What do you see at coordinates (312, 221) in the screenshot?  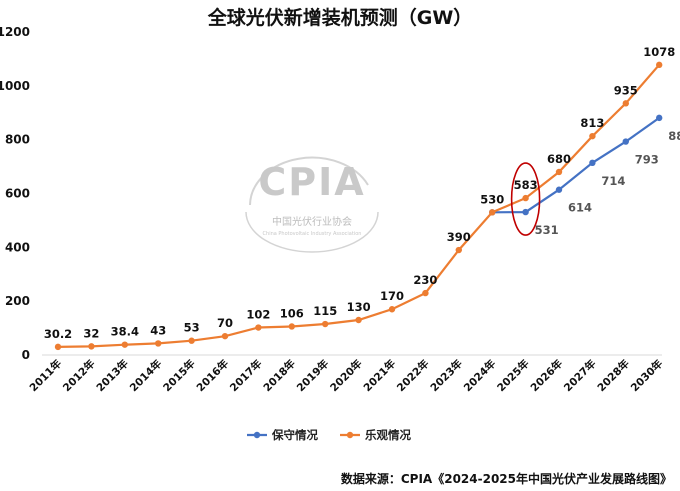 I see `watermark-org-cn: 中国光伏行业协会` at bounding box center [312, 221].